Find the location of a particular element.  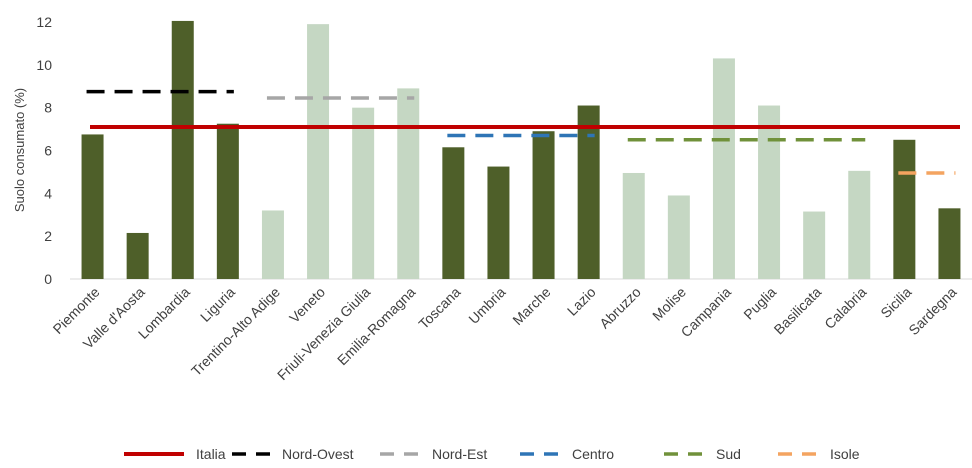

x-tick-label: Campania is located at coordinates (706, 312).